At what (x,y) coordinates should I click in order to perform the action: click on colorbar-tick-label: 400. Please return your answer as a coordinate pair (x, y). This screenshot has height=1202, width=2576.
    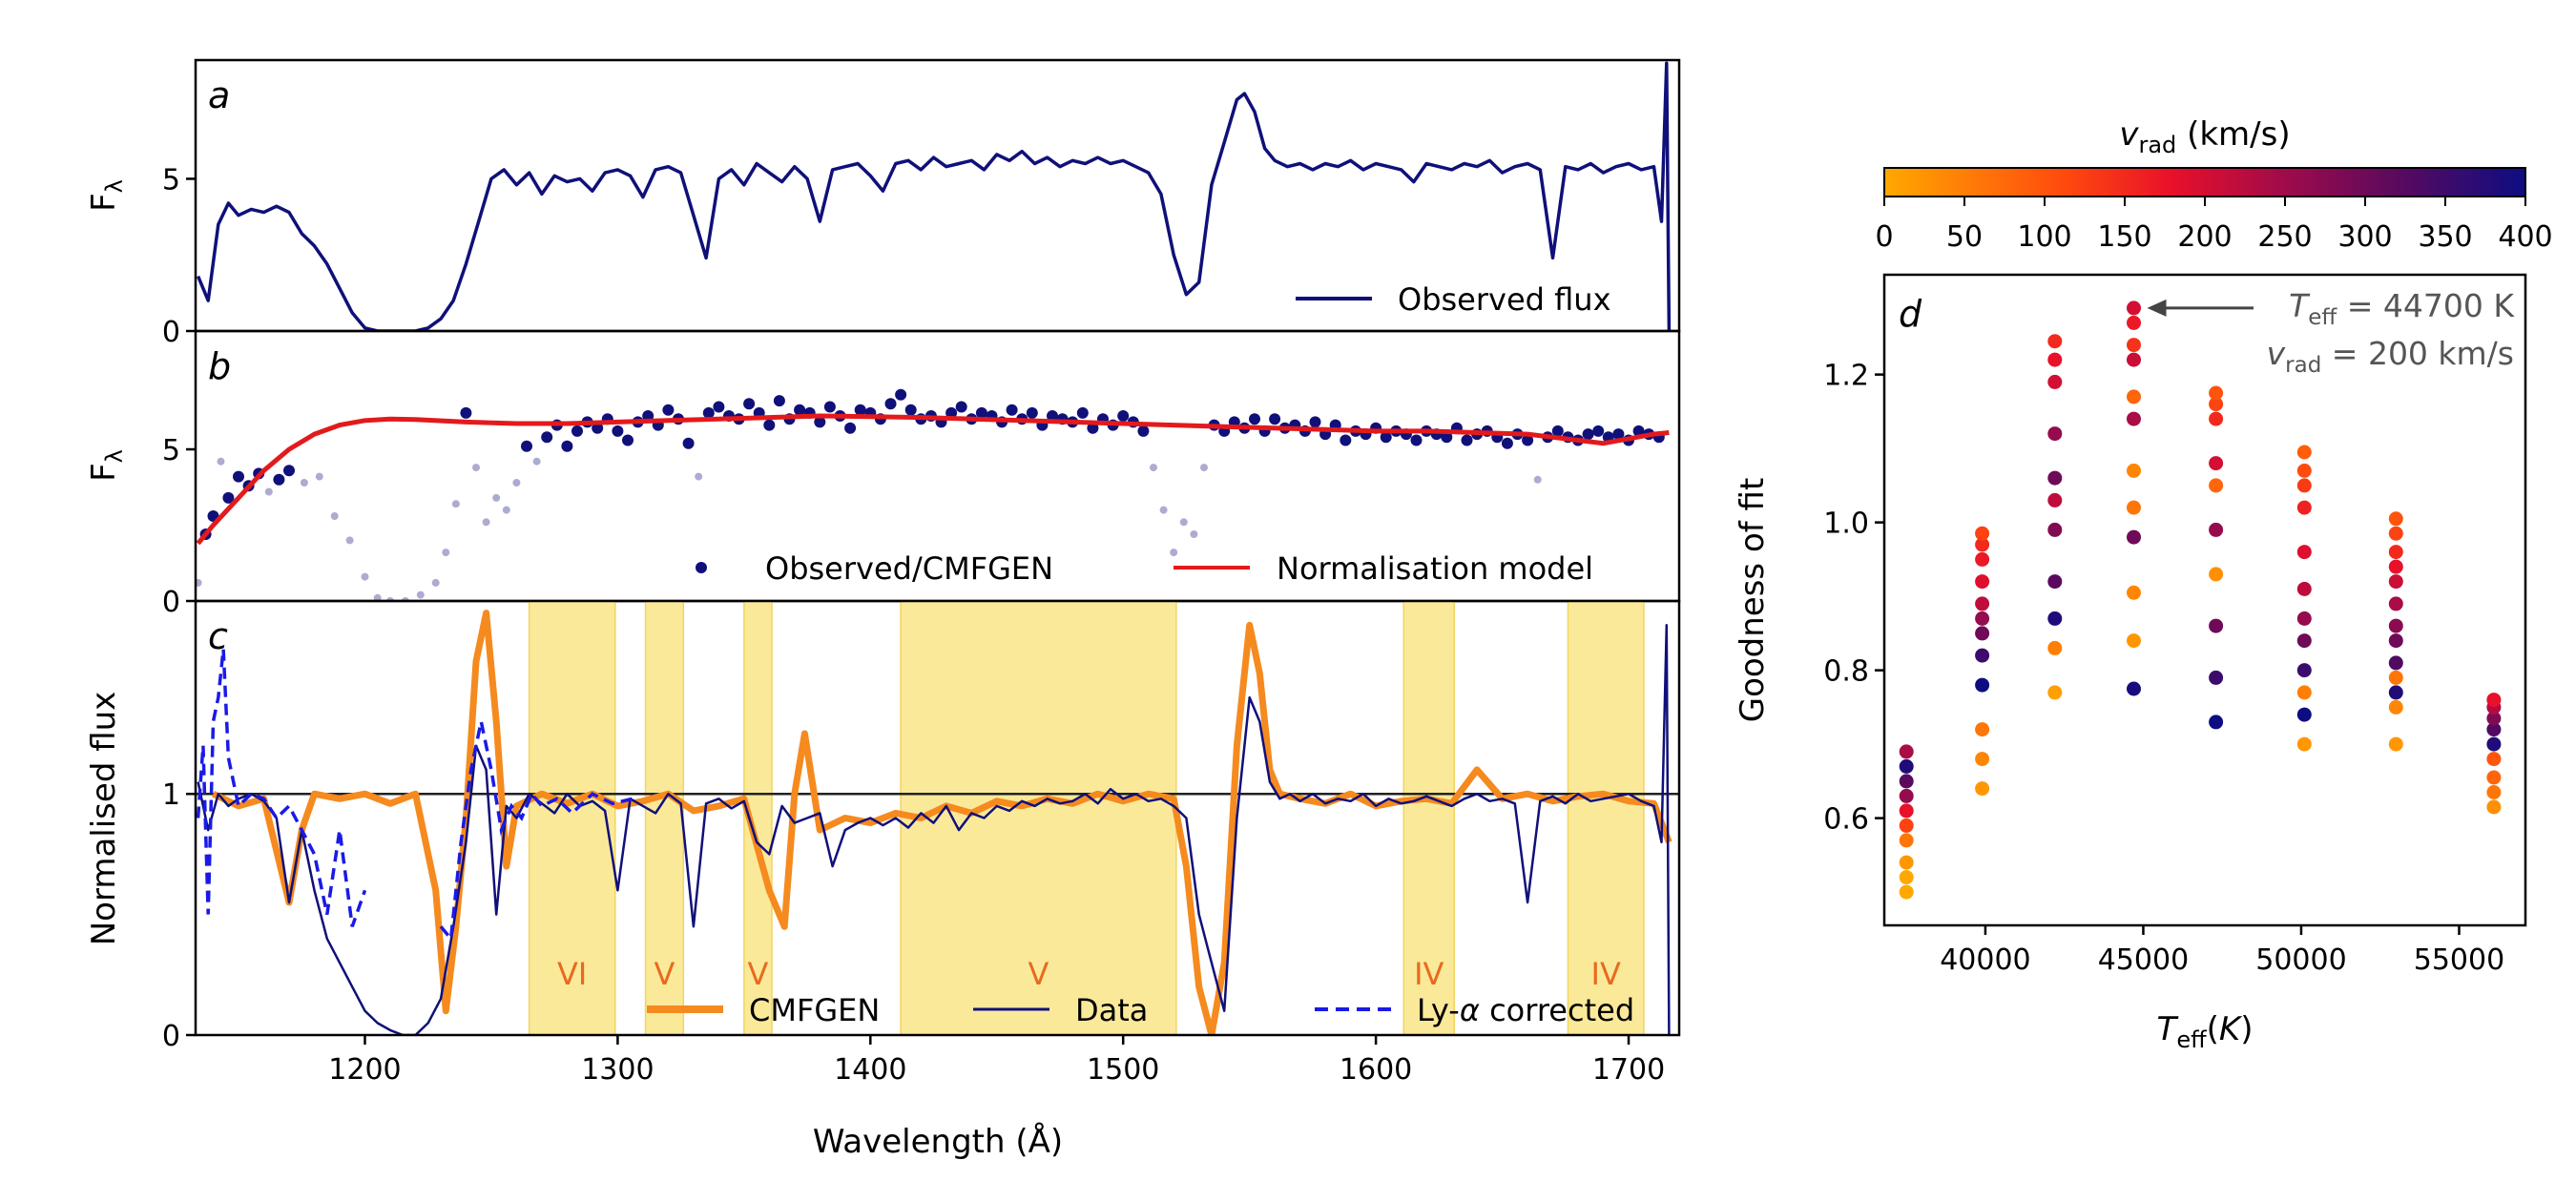
    Looking at the image, I should click on (2525, 237).